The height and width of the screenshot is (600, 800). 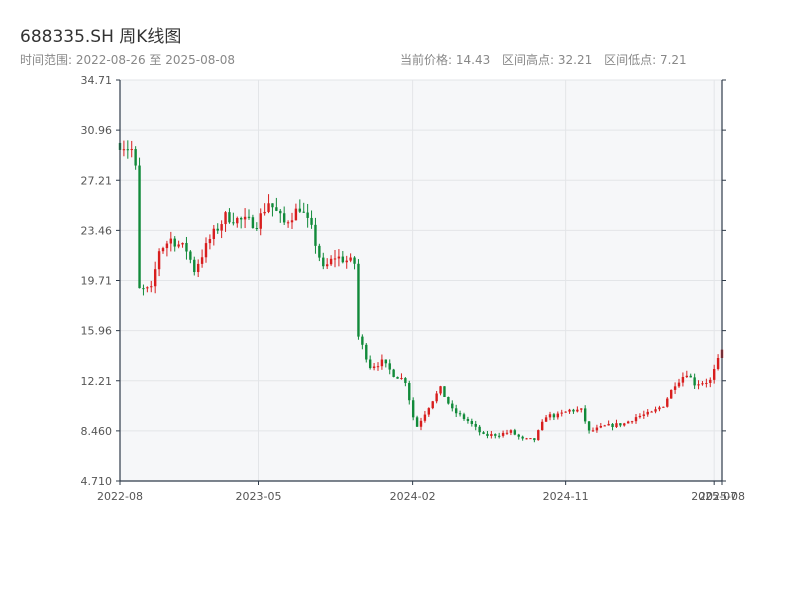 I want to click on range-low: 区间低点: 7.21, so click(x=645, y=60).